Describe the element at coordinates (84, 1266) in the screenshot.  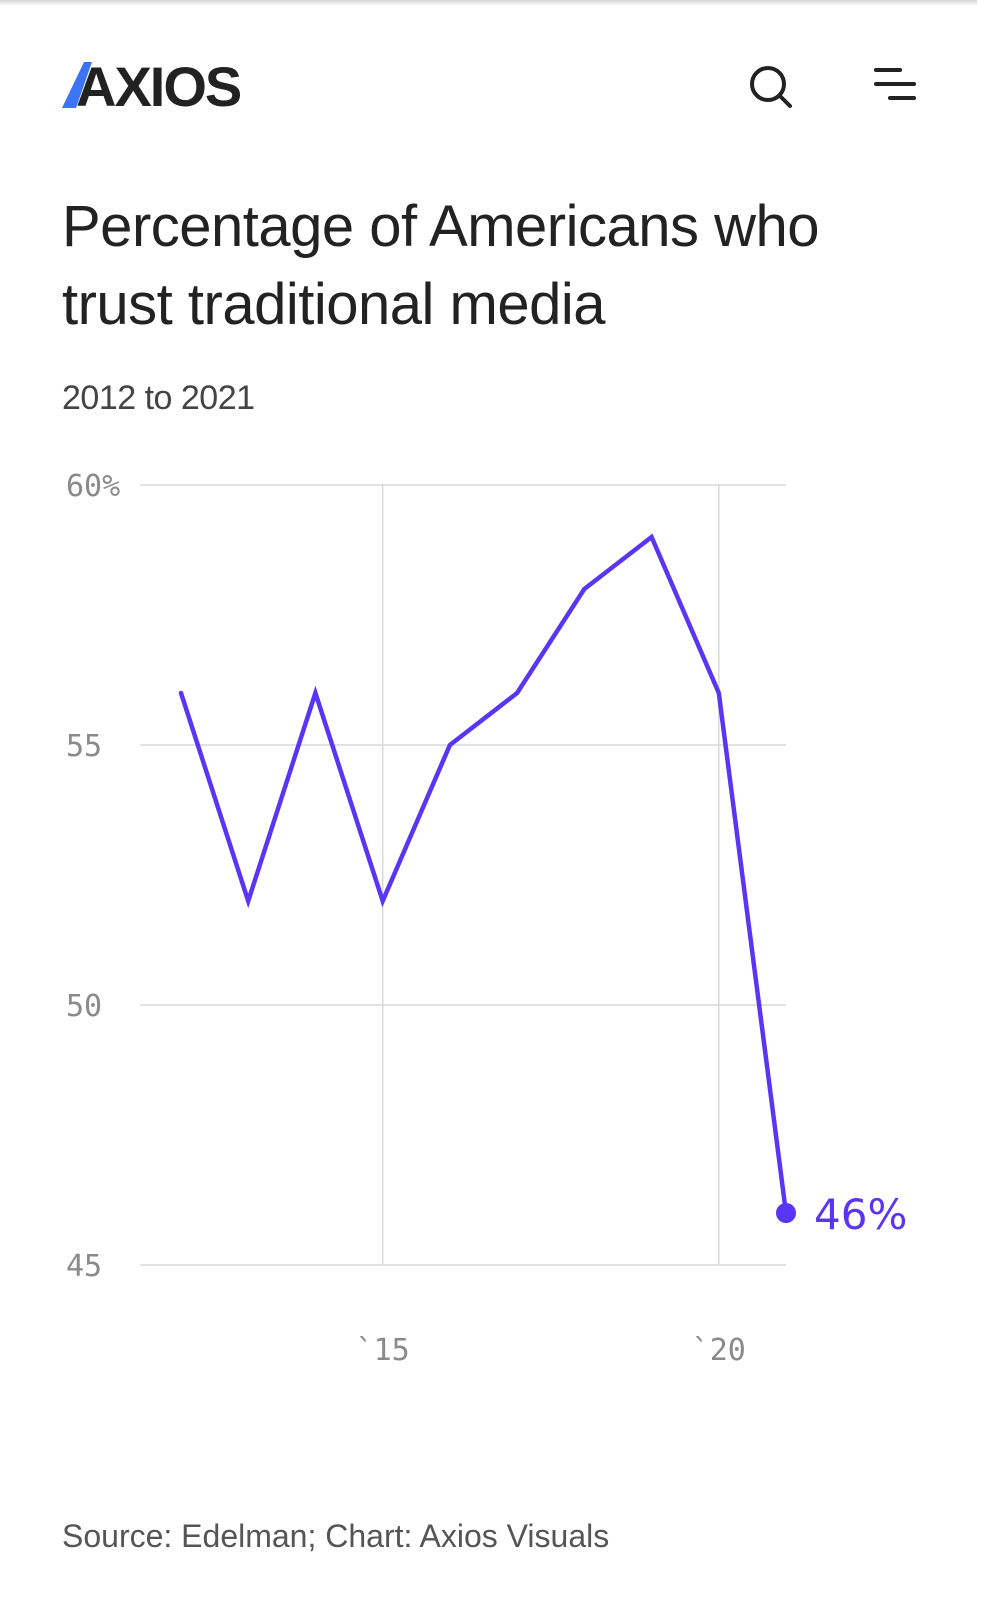
I see `y-tick-label: 45` at that location.